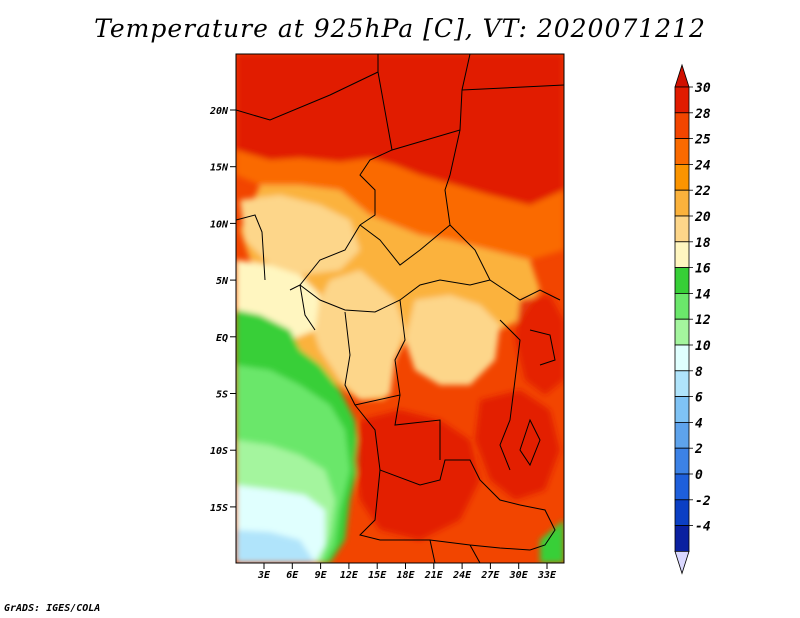  What do you see at coordinates (321, 575) in the screenshot?
I see `lon-tick-label: 9E` at bounding box center [321, 575].